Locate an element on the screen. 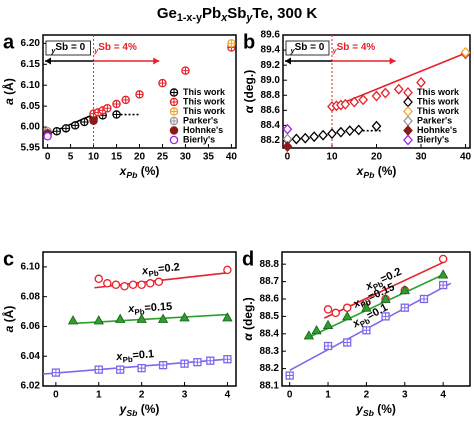 This screenshot has height=424, width=474. series-label: xPb=0.1 is located at coordinates (135, 356).